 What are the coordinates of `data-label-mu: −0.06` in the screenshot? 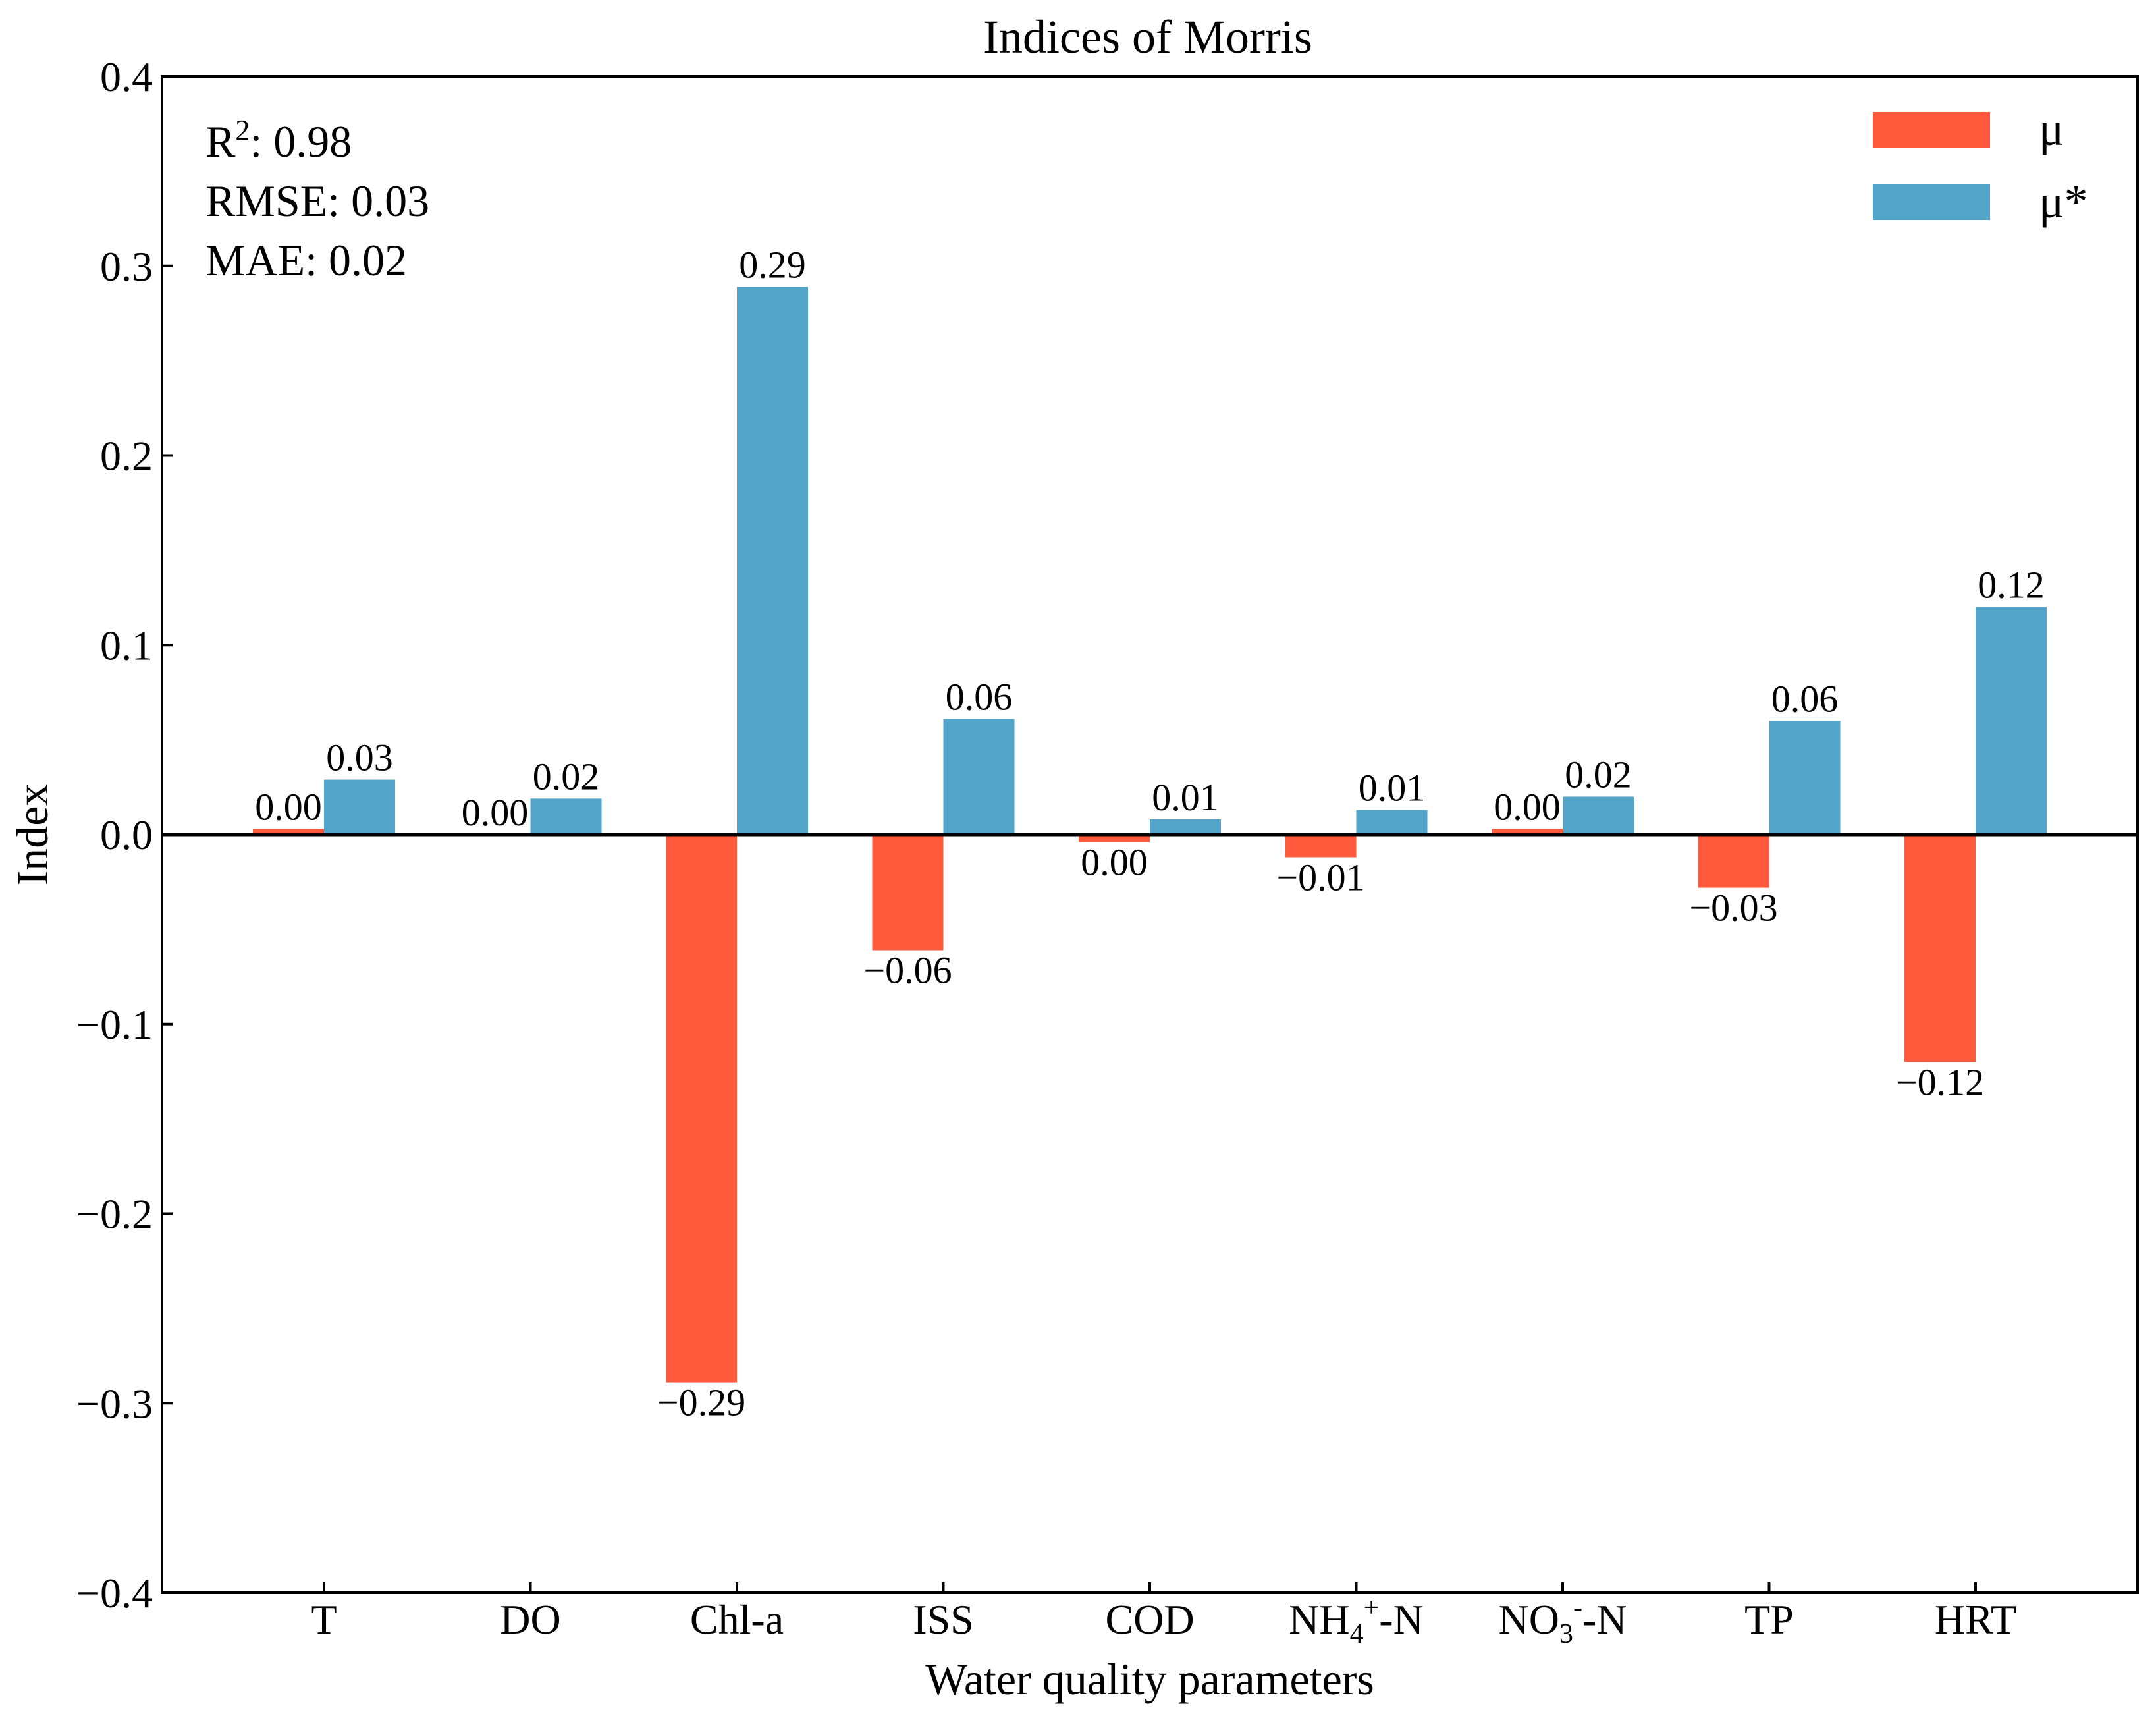 It's located at (907, 970).